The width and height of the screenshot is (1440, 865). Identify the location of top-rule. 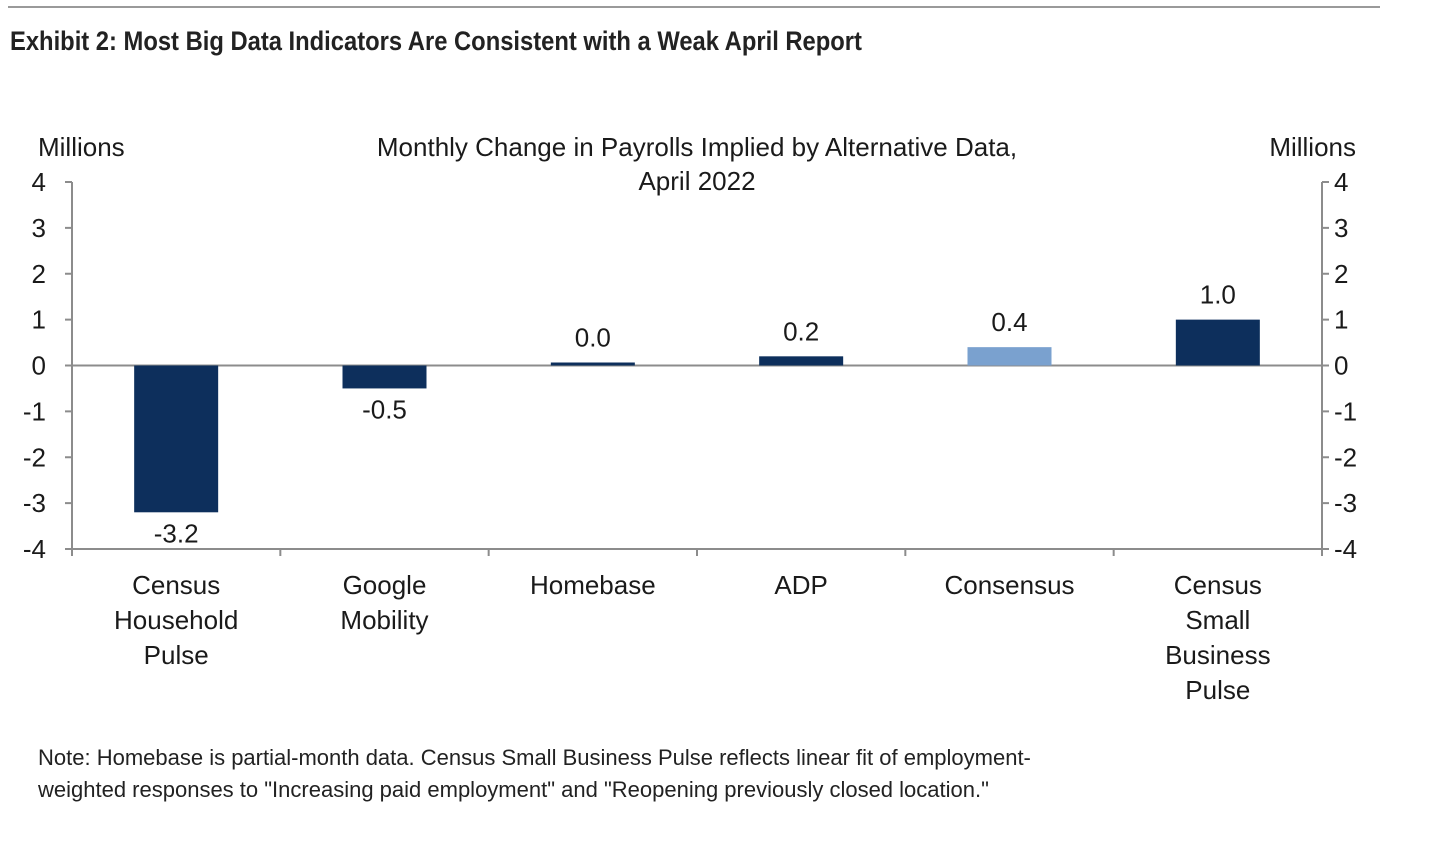
(694, 7).